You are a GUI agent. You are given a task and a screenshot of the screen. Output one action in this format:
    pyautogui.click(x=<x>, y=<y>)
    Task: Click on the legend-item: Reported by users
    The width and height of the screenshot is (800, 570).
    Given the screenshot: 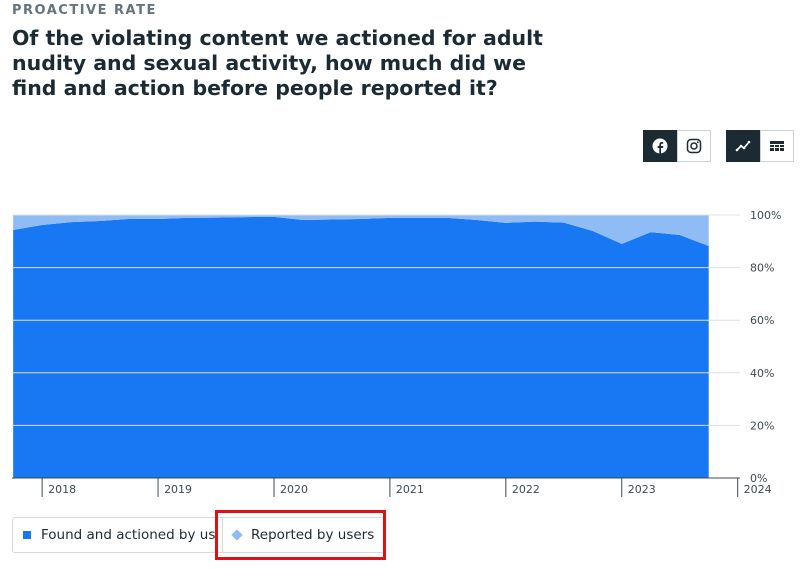 What is the action you would take?
    pyautogui.click(x=304, y=535)
    